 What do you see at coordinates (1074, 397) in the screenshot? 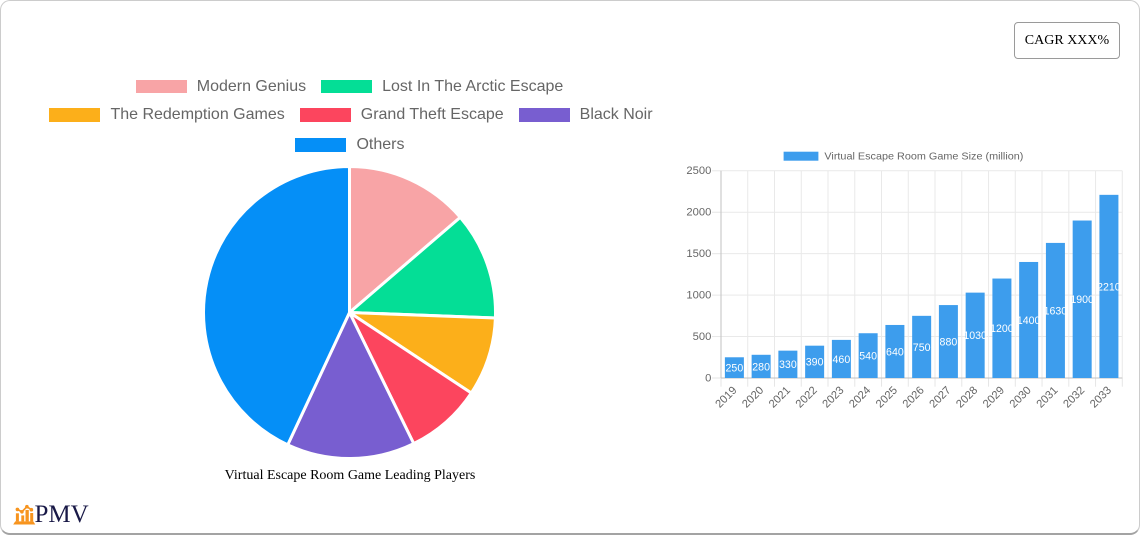
I see `svg-text: 2032` at bounding box center [1074, 397].